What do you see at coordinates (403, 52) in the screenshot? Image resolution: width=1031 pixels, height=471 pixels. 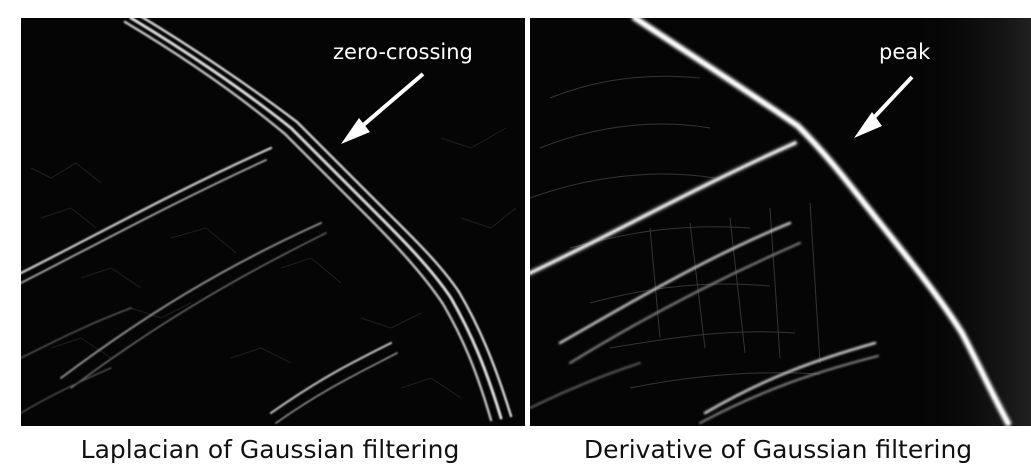 I see `zero-crossing-label: zero-crossing` at bounding box center [403, 52].